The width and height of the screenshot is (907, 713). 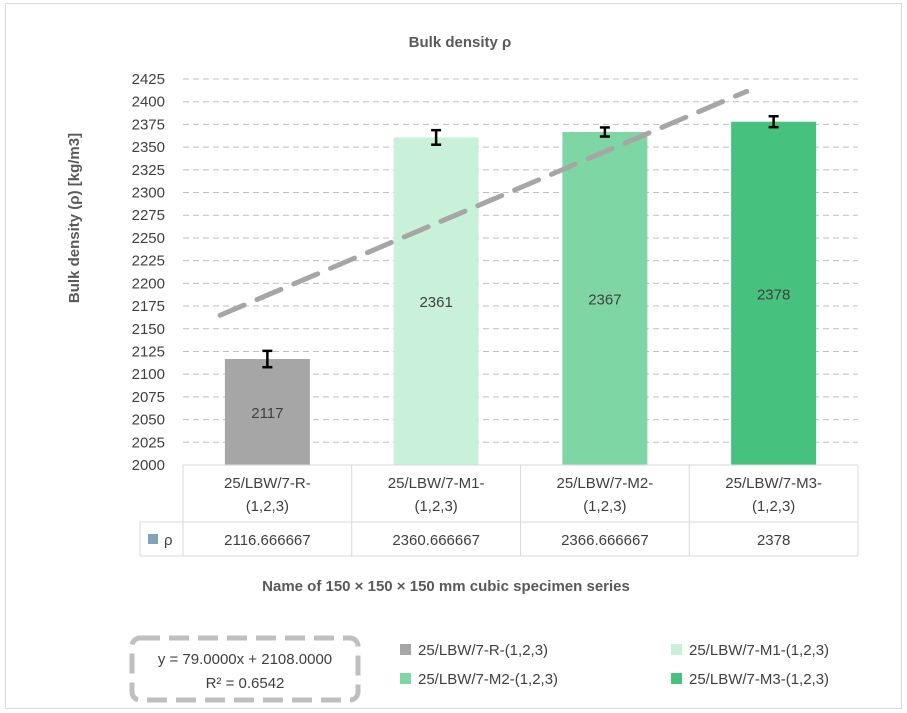 I want to click on y-axis-title: Bulk density (ρ) [kg/m3], so click(x=74, y=218).